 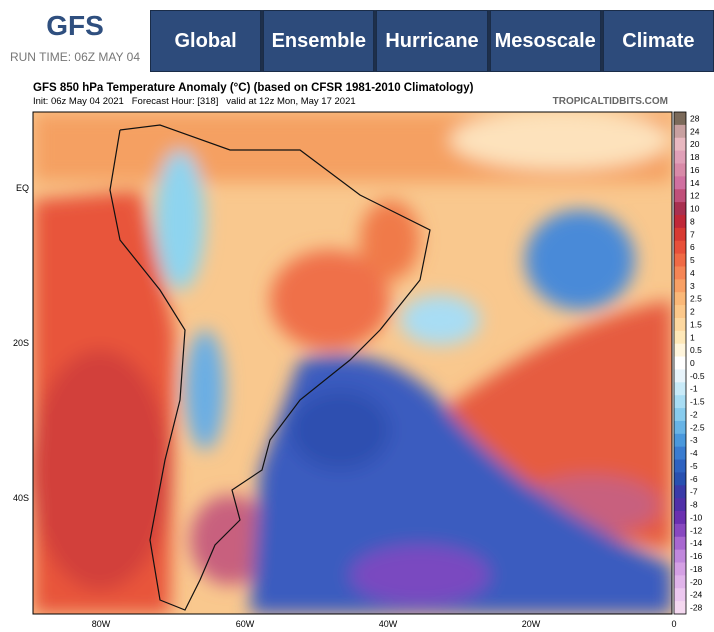 I want to click on lon-label: 80W, so click(x=101, y=624).